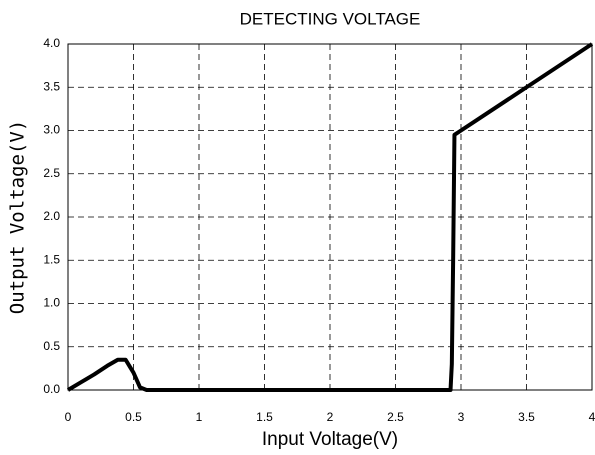  I want to click on x-tick-label: 0, so click(68, 417).